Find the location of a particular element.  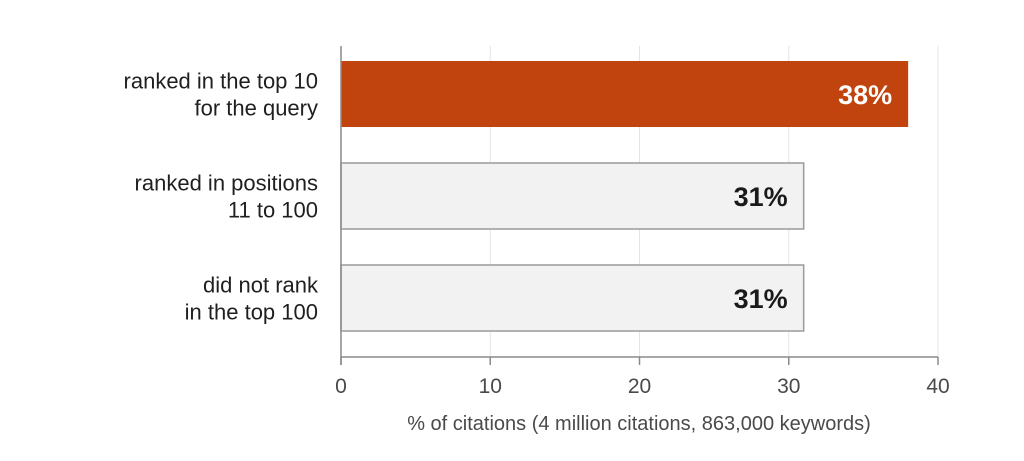

category-label-2: did not rank in the top 100 is located at coordinates (252, 299).